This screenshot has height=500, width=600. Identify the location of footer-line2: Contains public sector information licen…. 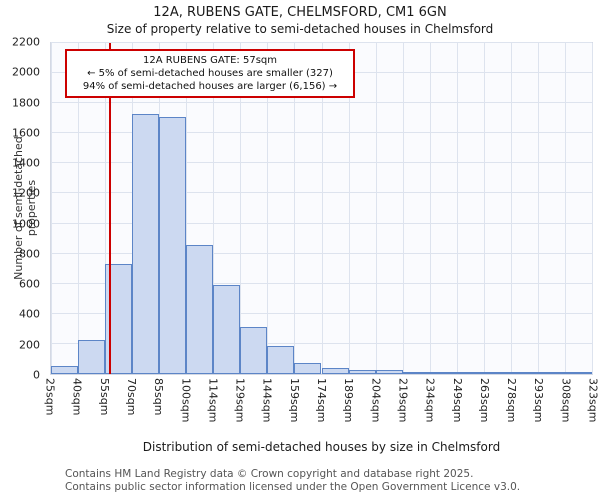
(293, 486).